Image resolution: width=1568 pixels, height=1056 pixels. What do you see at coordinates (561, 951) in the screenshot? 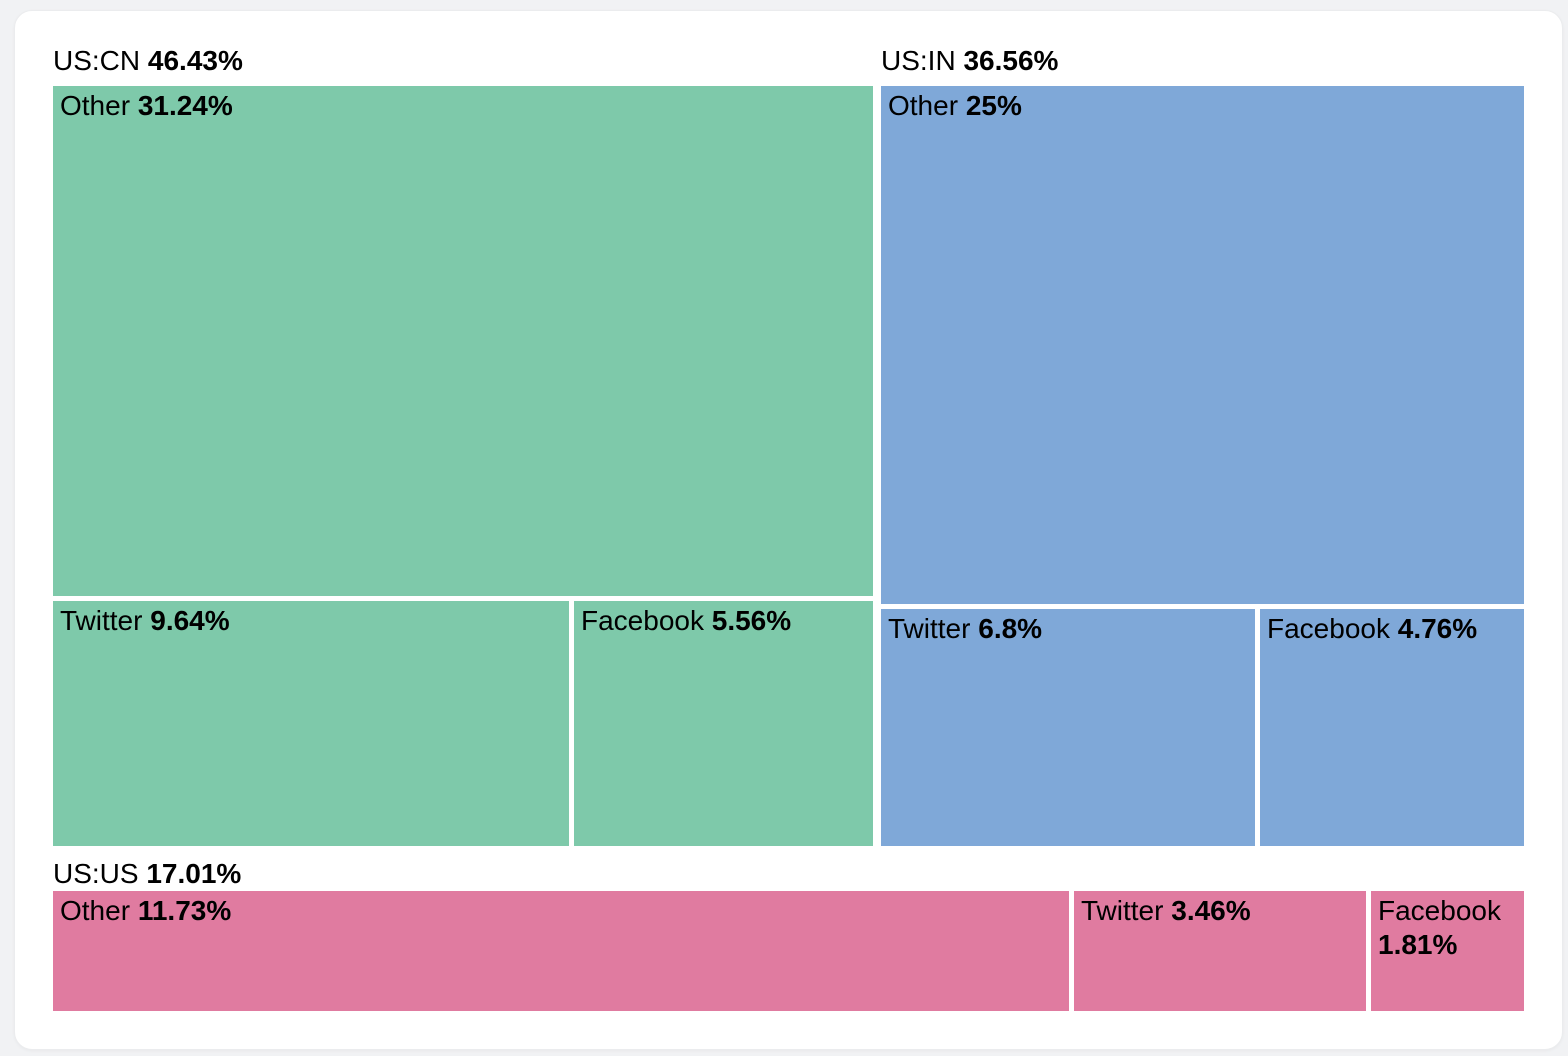
I see `treemap-cell-us-us-other: Other 11.73%` at bounding box center [561, 951].